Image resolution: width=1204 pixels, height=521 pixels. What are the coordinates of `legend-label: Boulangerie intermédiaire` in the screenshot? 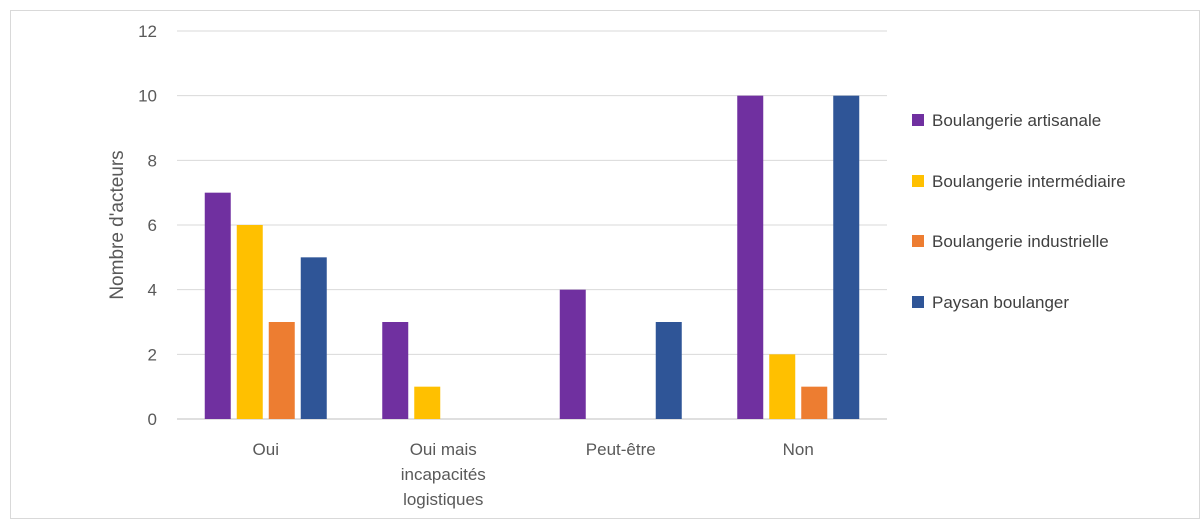 It's located at (1029, 181).